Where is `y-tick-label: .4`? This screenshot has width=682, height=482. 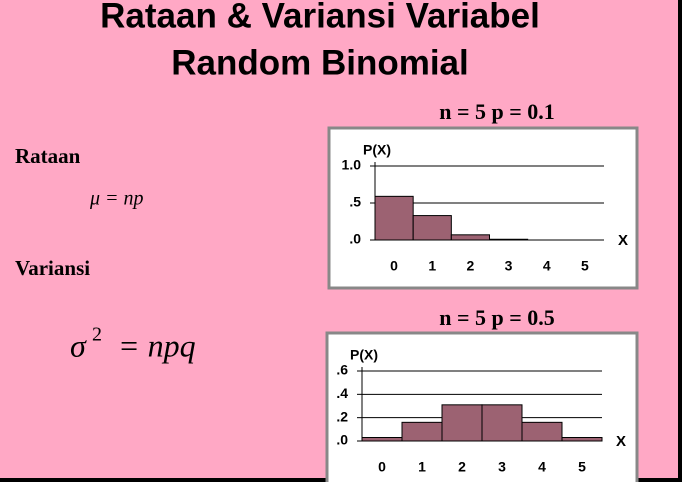
y-tick-label: .4 is located at coordinates (342, 393).